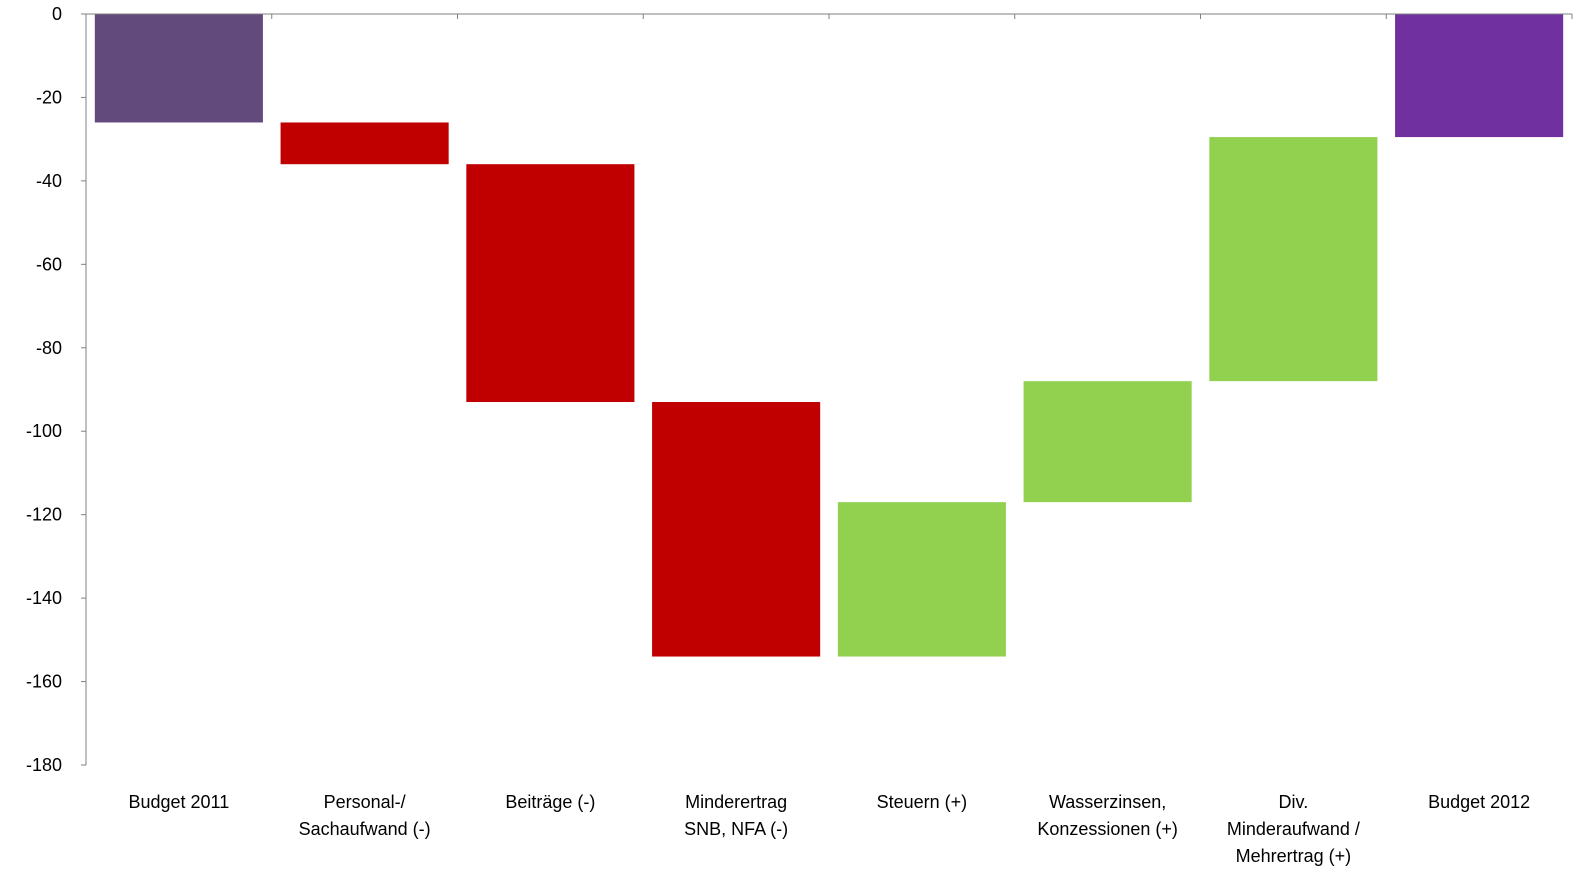 The width and height of the screenshot is (1596, 888). I want to click on x-tick-label: Beiträge (-), so click(550, 802).